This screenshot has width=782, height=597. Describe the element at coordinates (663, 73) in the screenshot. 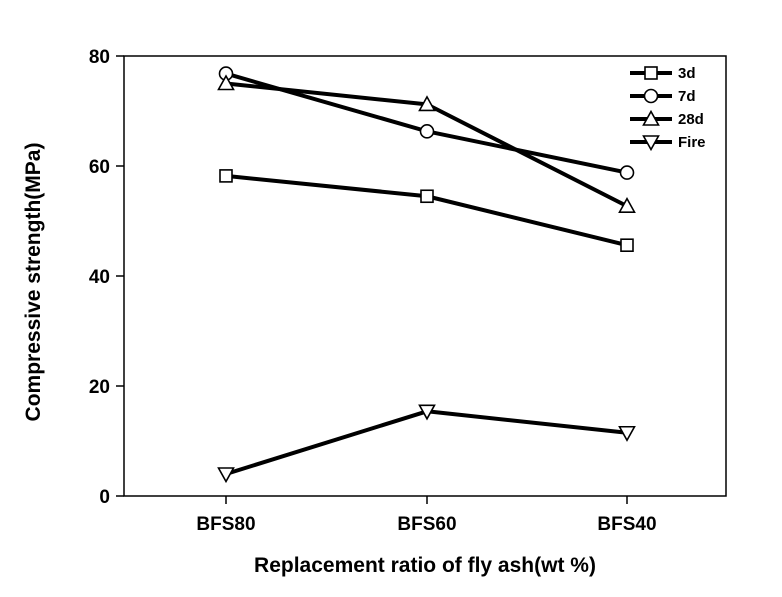

I see `legend-entry: 3d` at that location.